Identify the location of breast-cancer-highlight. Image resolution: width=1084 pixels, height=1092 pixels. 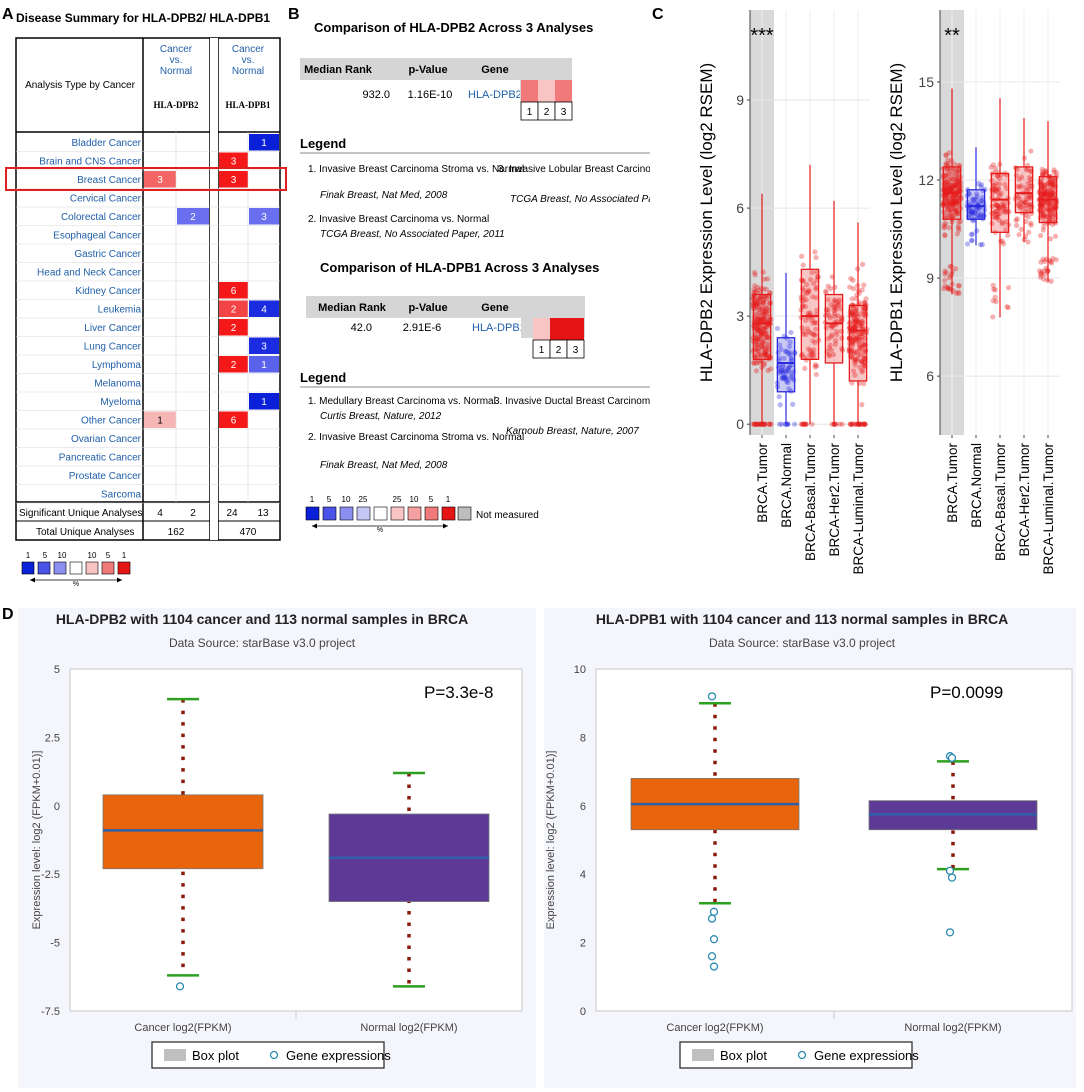
(146, 179).